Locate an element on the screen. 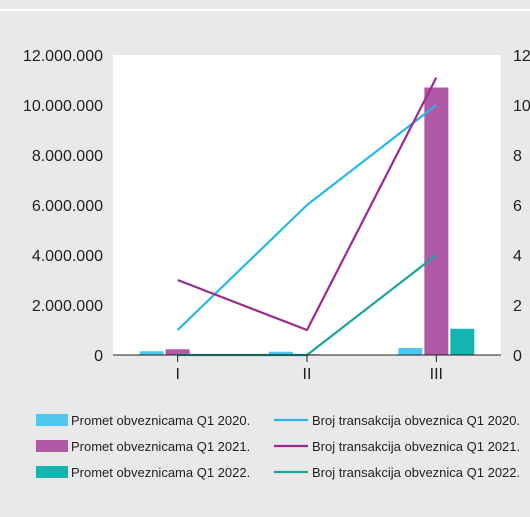  y2-tick-label: 4 is located at coordinates (517, 256).